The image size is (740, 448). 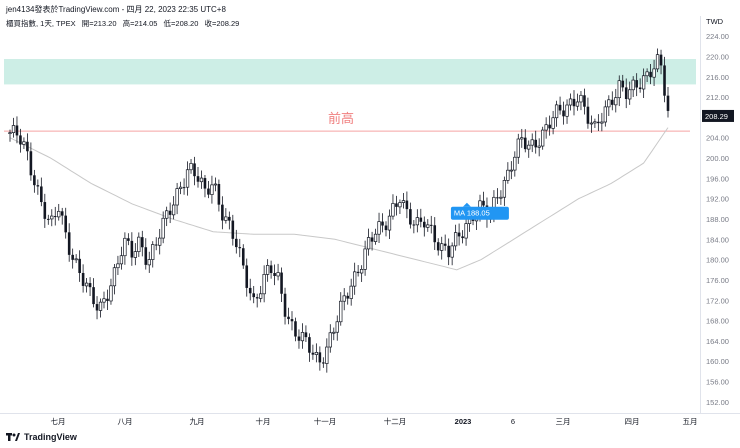 I want to click on y-tick-label: 212.00, so click(x=717, y=97).